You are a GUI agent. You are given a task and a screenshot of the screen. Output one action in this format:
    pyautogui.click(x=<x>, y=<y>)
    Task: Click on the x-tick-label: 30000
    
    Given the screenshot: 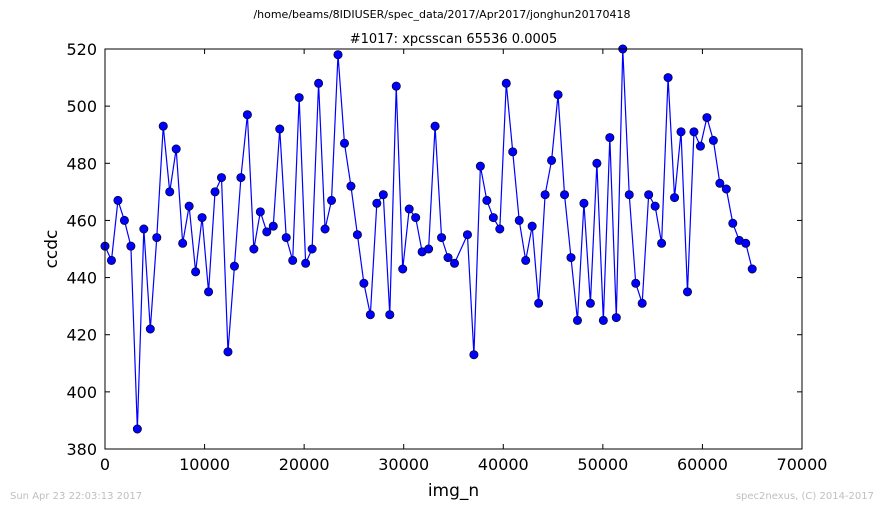 What is the action you would take?
    pyautogui.click(x=403, y=464)
    